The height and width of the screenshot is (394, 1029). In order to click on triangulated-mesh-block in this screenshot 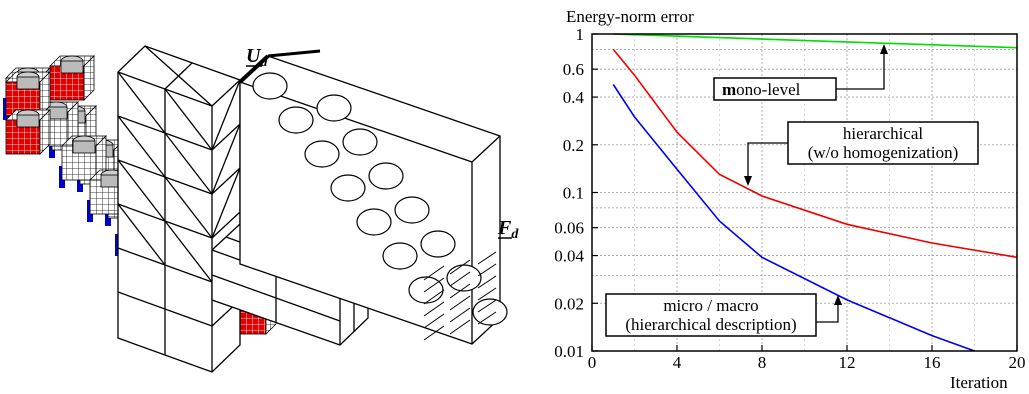, I will do `click(179, 209)`.